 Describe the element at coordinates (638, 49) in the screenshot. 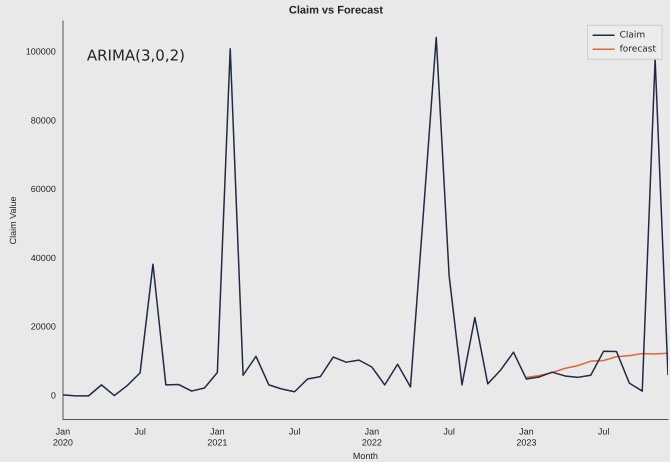

I see `legend-label: forecast` at that location.